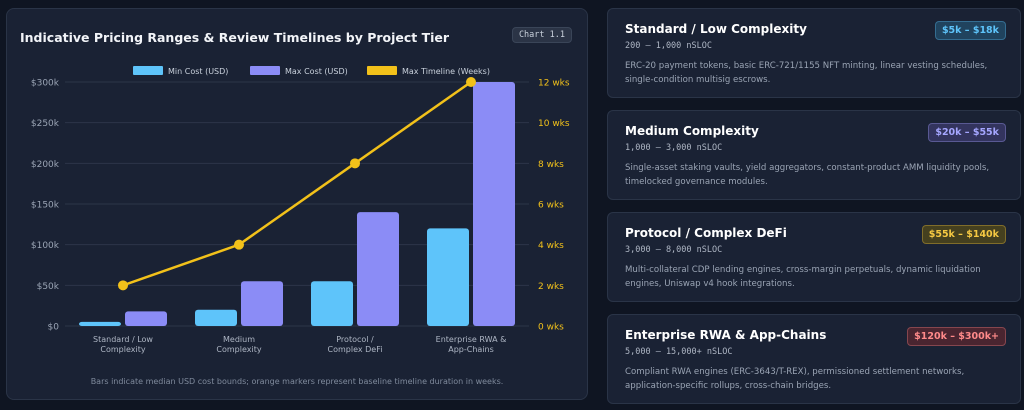  Describe the element at coordinates (551, 328) in the screenshot. I see `y-right-tick-label: 0 wks` at that location.